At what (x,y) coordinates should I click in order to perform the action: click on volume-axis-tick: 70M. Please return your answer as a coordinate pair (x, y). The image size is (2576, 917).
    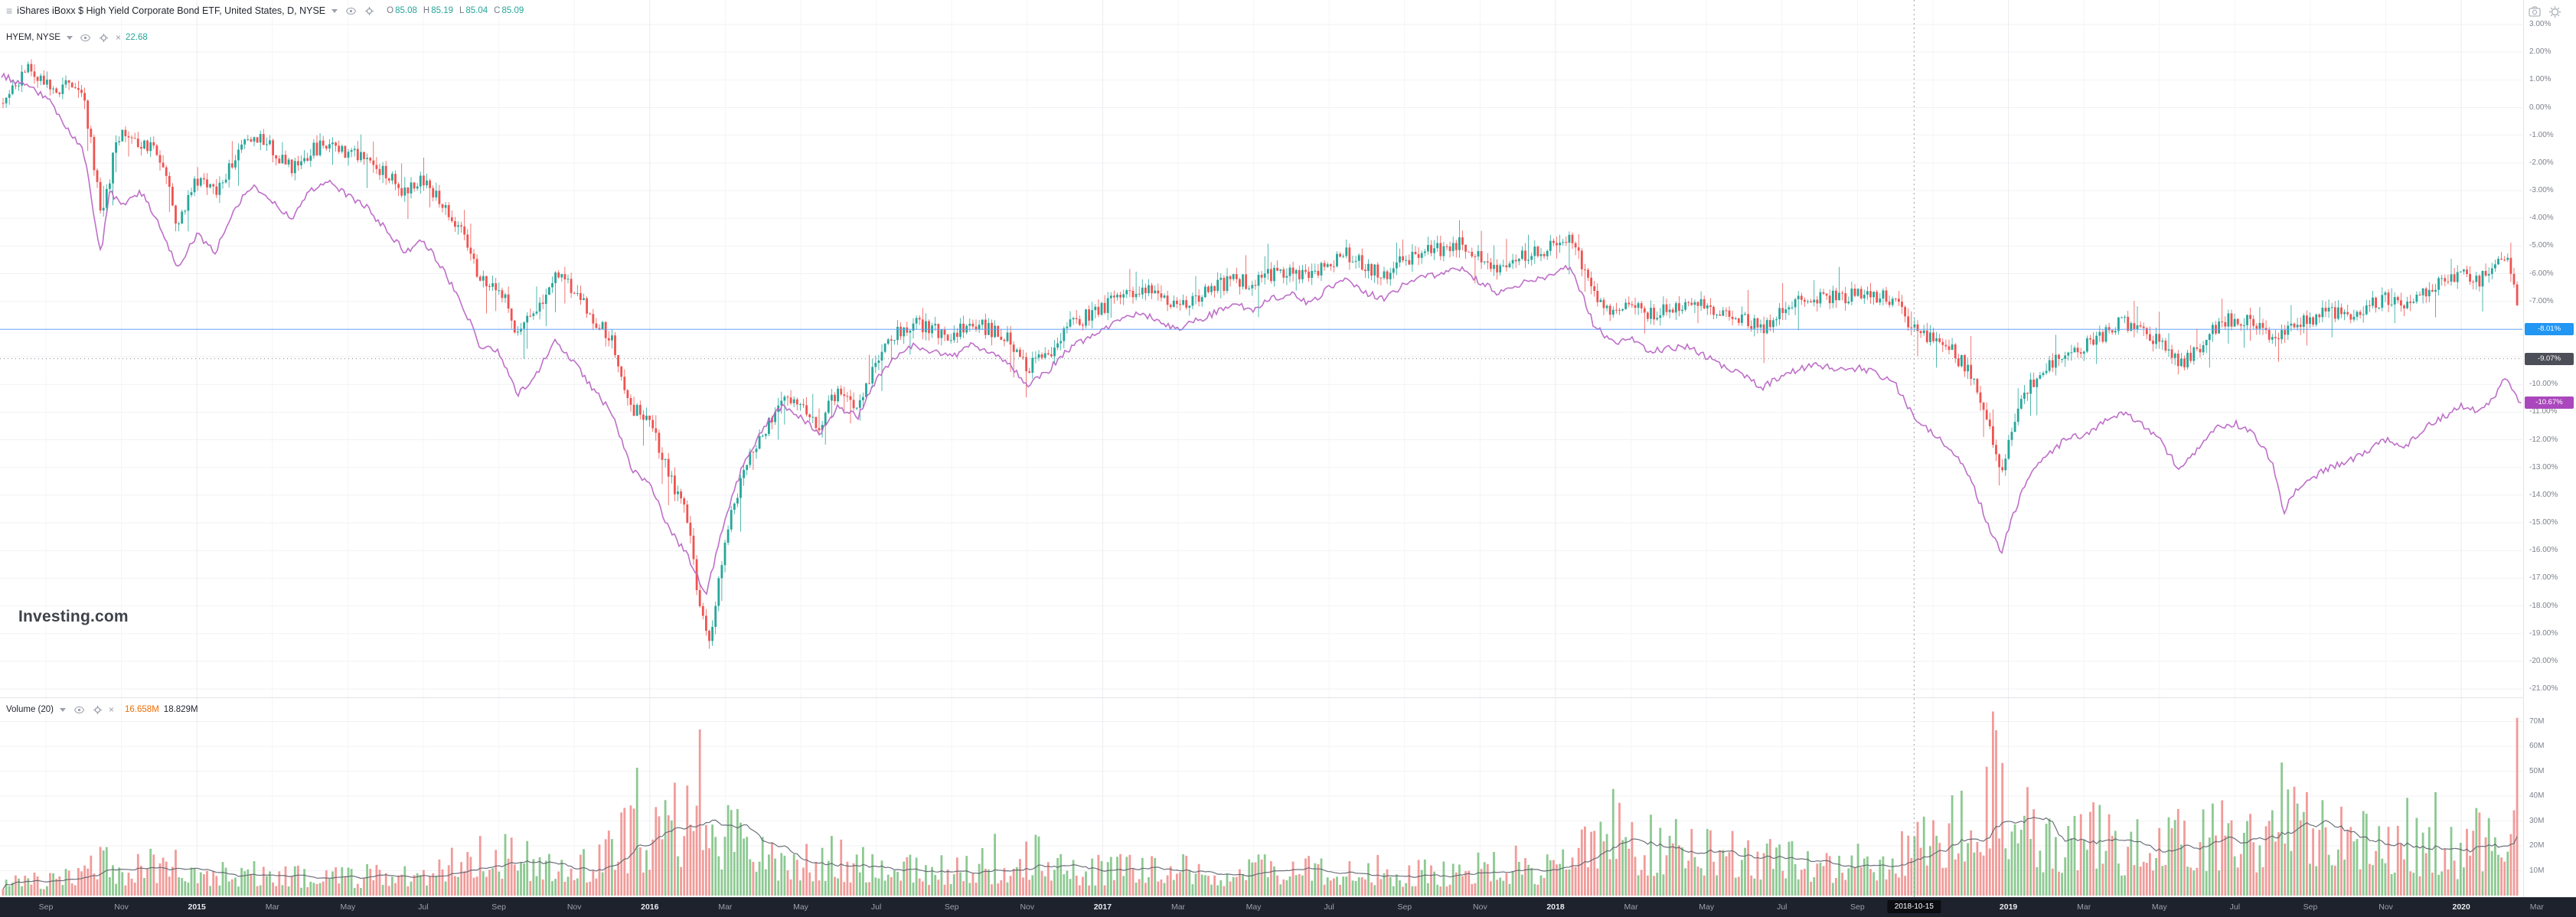
    Looking at the image, I should click on (2537, 721).